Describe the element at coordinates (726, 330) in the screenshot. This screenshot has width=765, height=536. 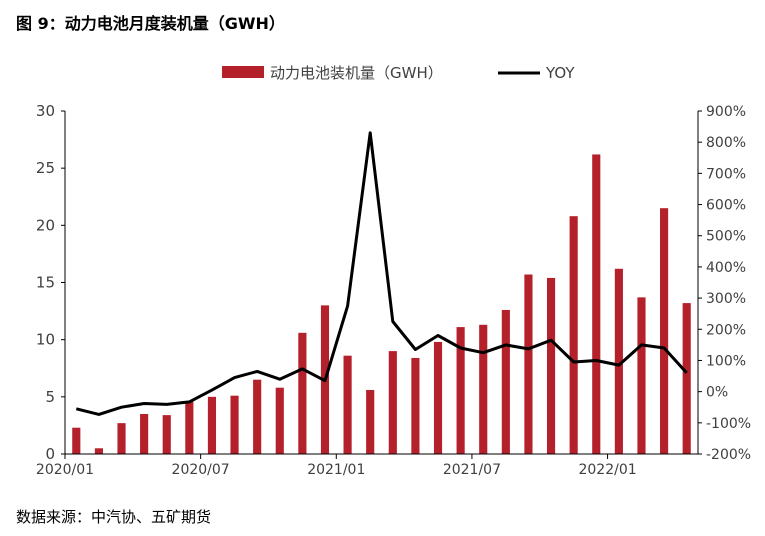
I see `y-right-tick-label: 200%` at that location.